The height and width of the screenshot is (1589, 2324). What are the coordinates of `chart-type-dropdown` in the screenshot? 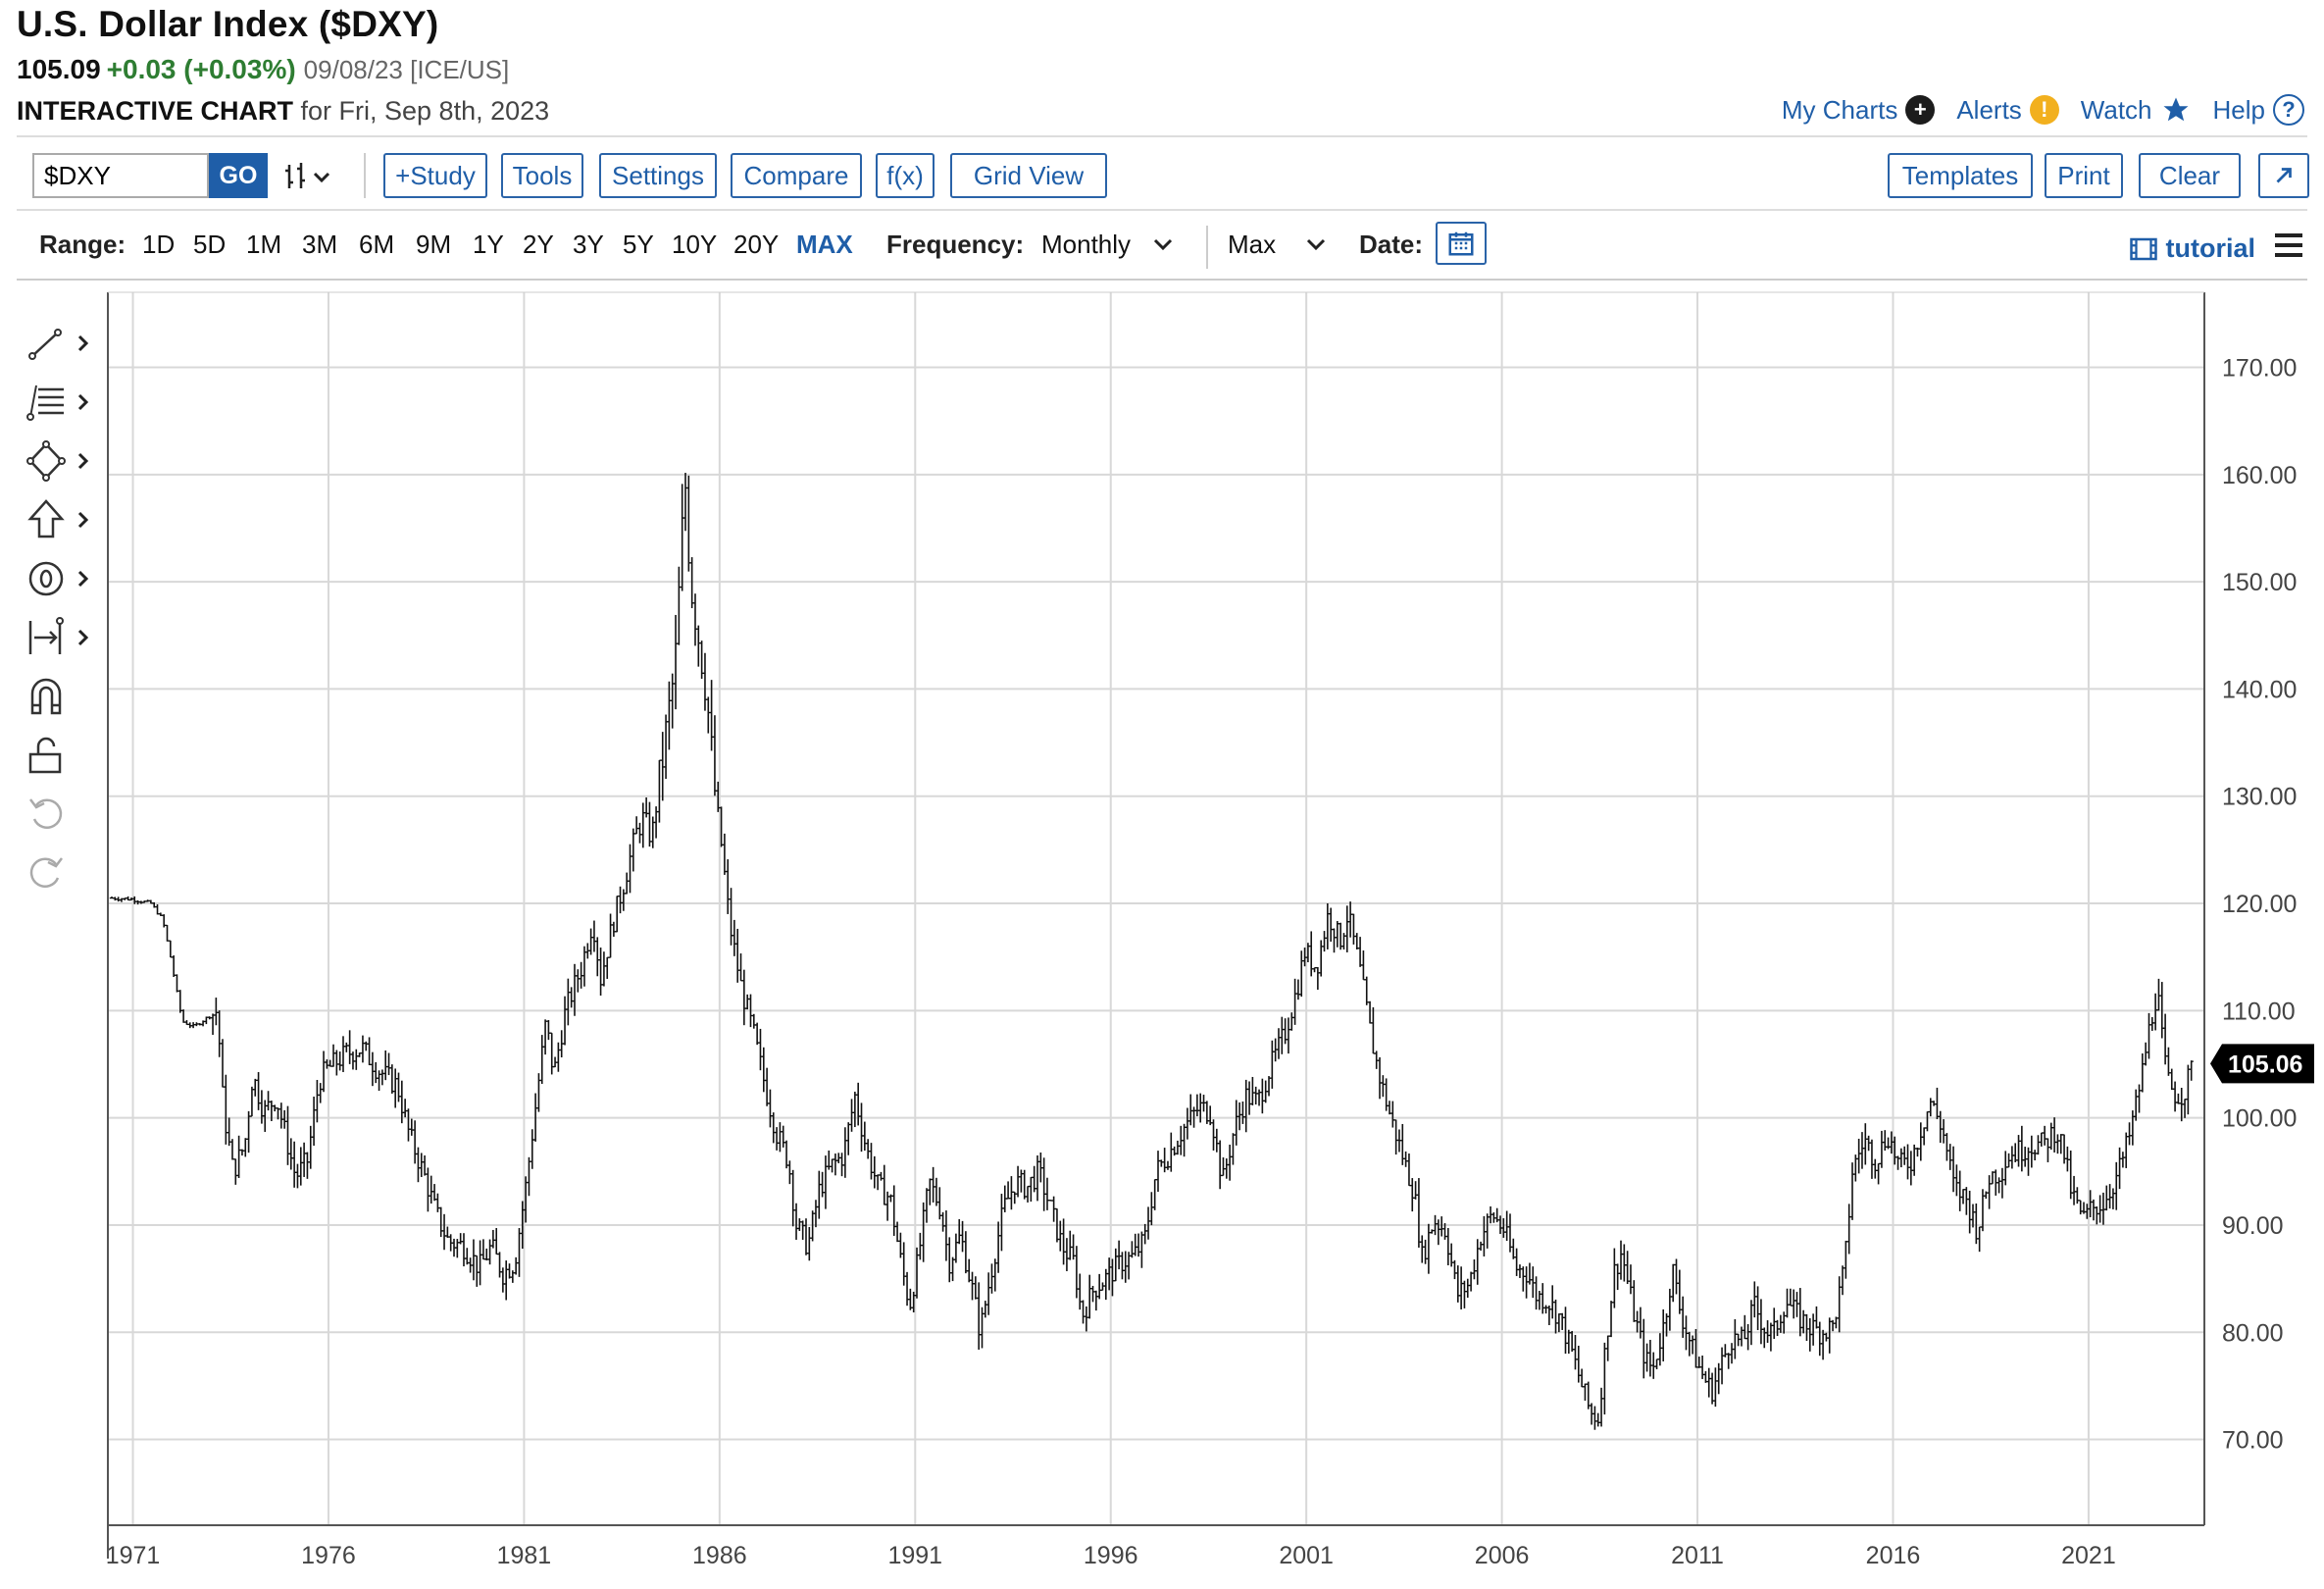 It's located at (312, 177).